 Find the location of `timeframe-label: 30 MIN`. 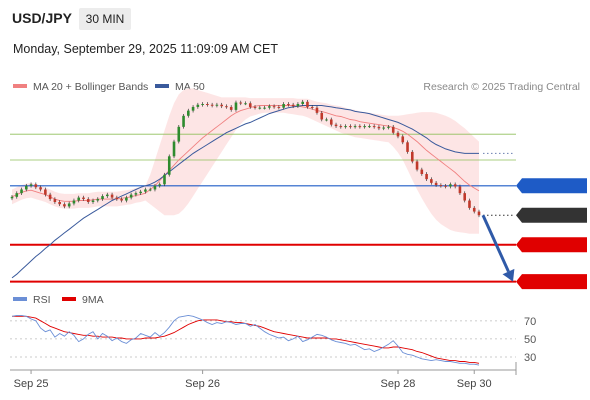

timeframe-label: 30 MIN is located at coordinates (105, 19).